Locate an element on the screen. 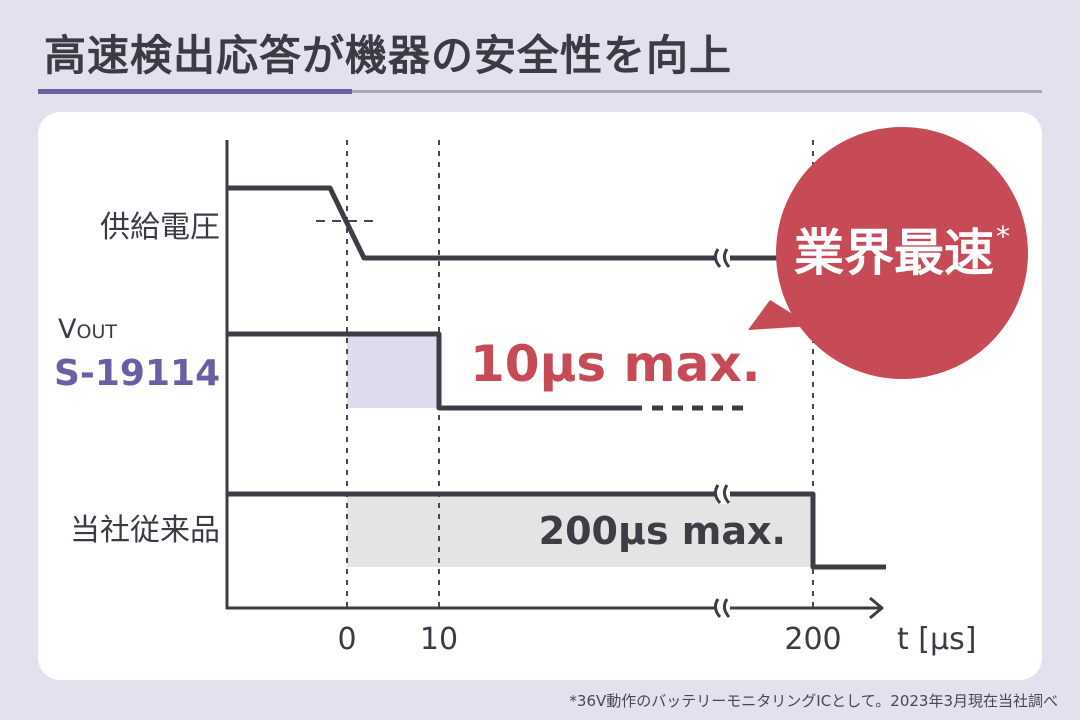 The width and height of the screenshot is (1080, 720). slow-response-time-label: 200µs max. is located at coordinates (662, 531).